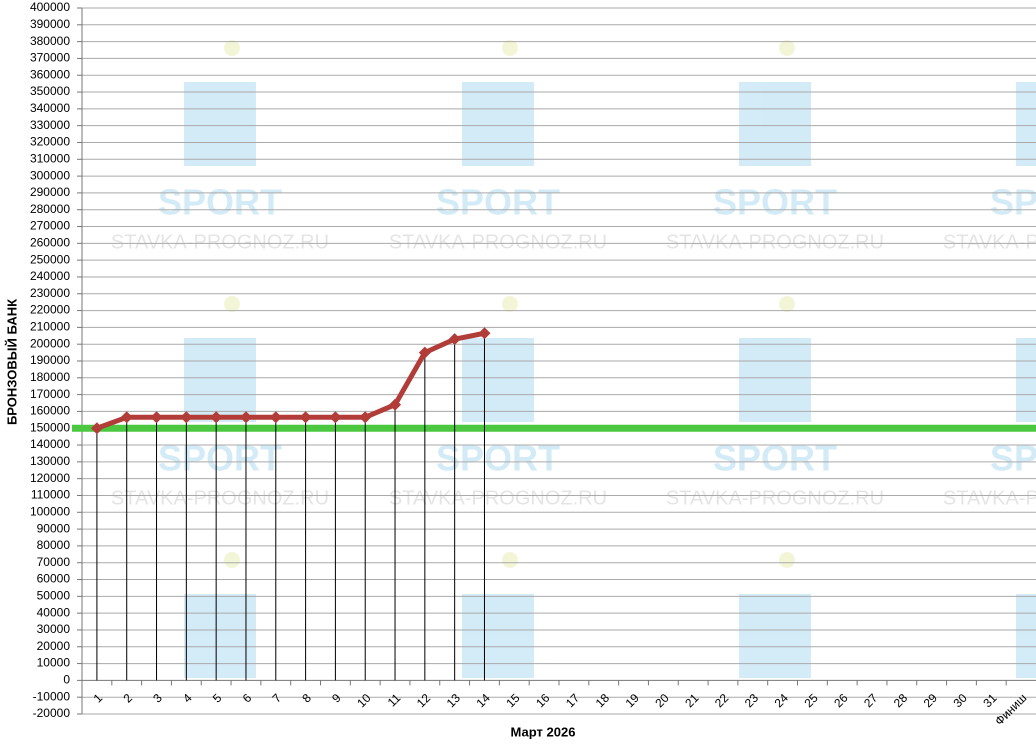  What do you see at coordinates (54, 545) in the screenshot?
I see `y-tick-label: 80000` at bounding box center [54, 545].